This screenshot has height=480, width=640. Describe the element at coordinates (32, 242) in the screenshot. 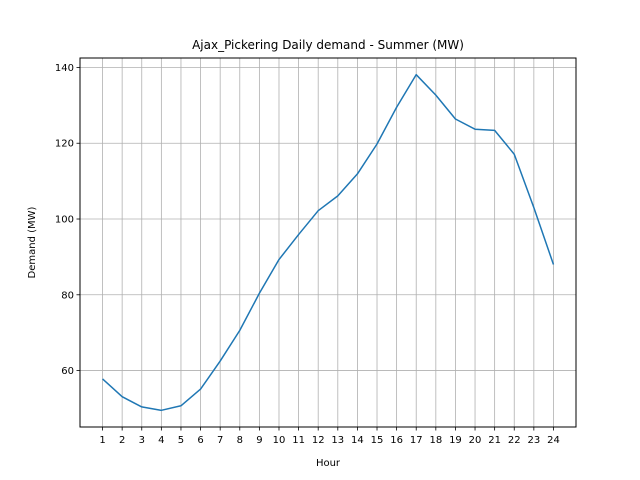

I see `y-axis-label: Demand (MW)` at that location.